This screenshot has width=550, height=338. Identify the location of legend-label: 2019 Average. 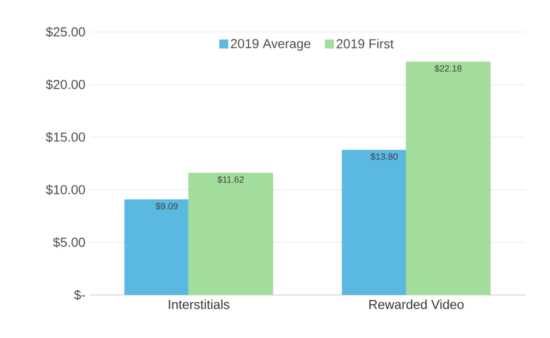
(270, 44).